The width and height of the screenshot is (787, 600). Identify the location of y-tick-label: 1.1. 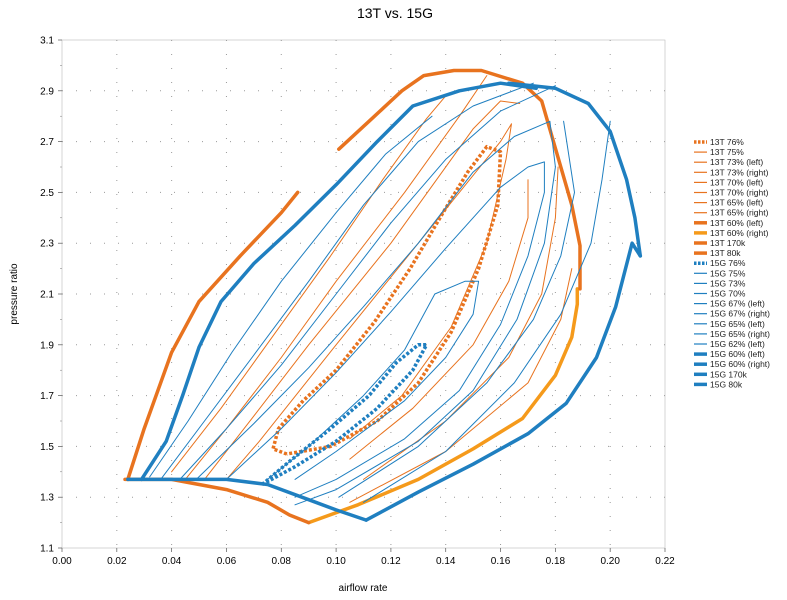
(47, 549).